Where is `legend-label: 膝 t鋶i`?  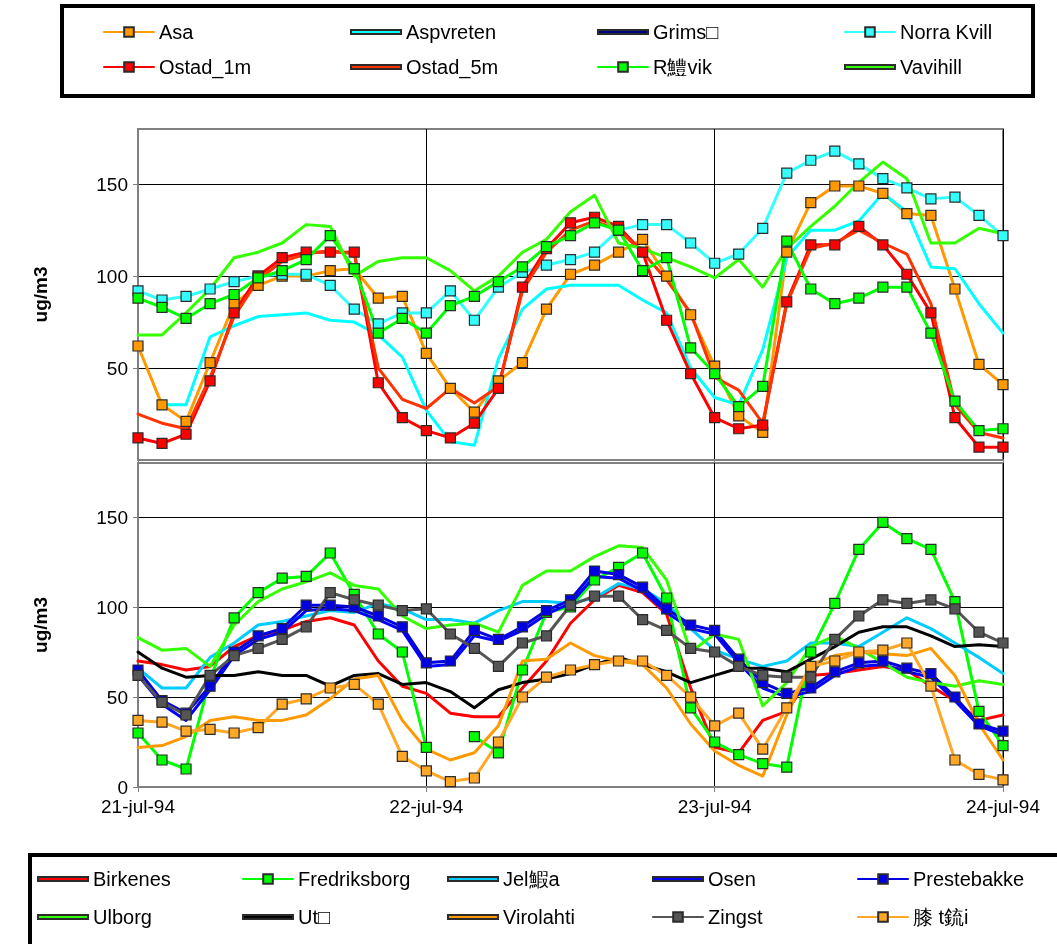 legend-label: 膝 t鋶i is located at coordinates (941, 917).